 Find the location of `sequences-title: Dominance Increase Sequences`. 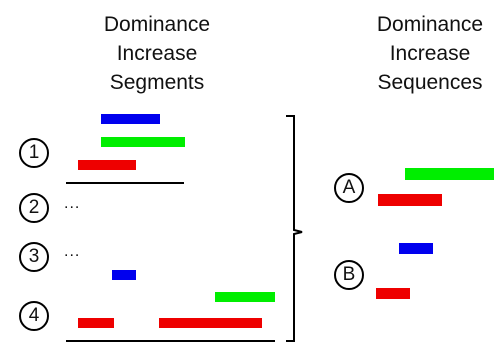

sequences-title: Dominance Increase Sequences is located at coordinates (424, 53).